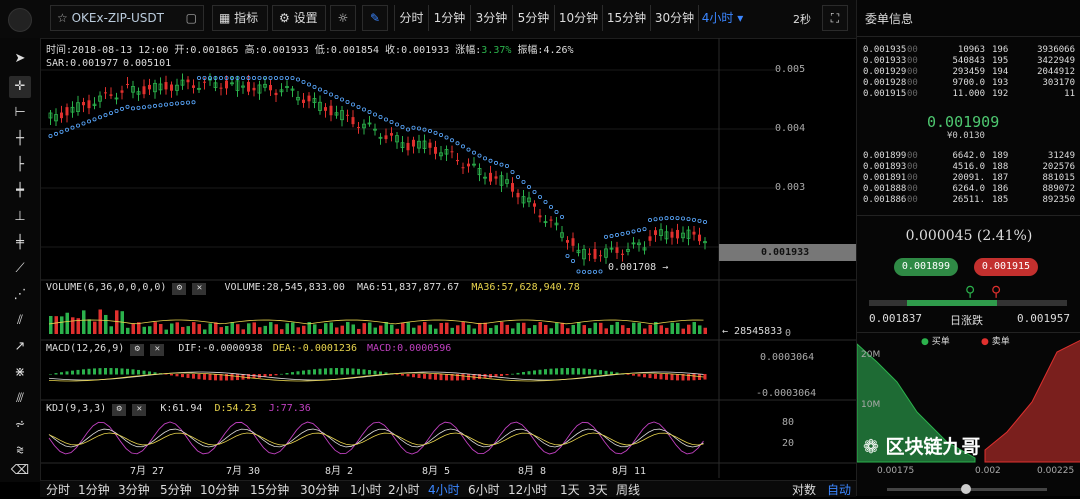  Describe the element at coordinates (20, 242) in the screenshot. I see `parallel-icon: ╪` at that location.